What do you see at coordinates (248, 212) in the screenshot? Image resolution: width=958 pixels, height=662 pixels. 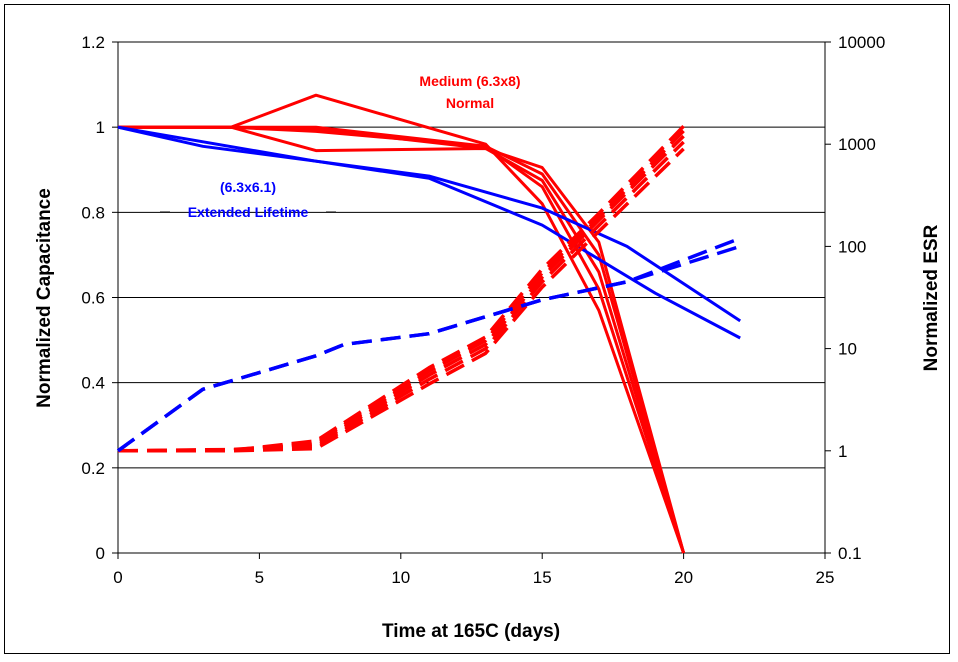 I see `annotation-line: Extended Lifetime` at bounding box center [248, 212].